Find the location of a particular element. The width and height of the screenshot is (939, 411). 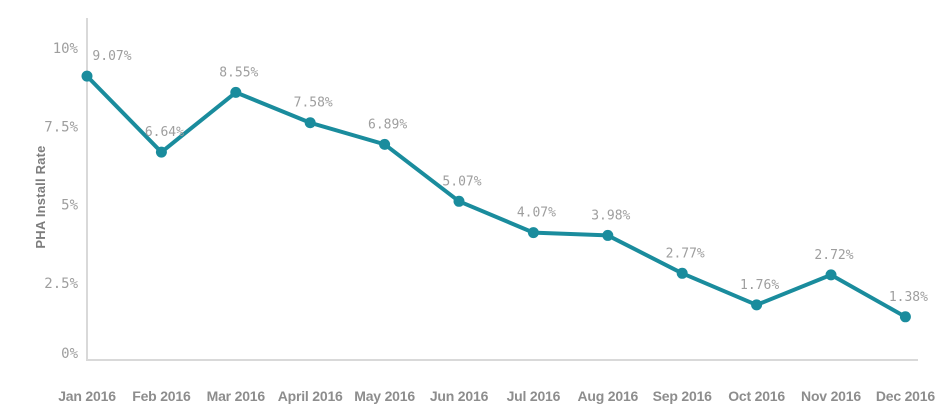

x-tick-label: Nov 2016 is located at coordinates (831, 396).